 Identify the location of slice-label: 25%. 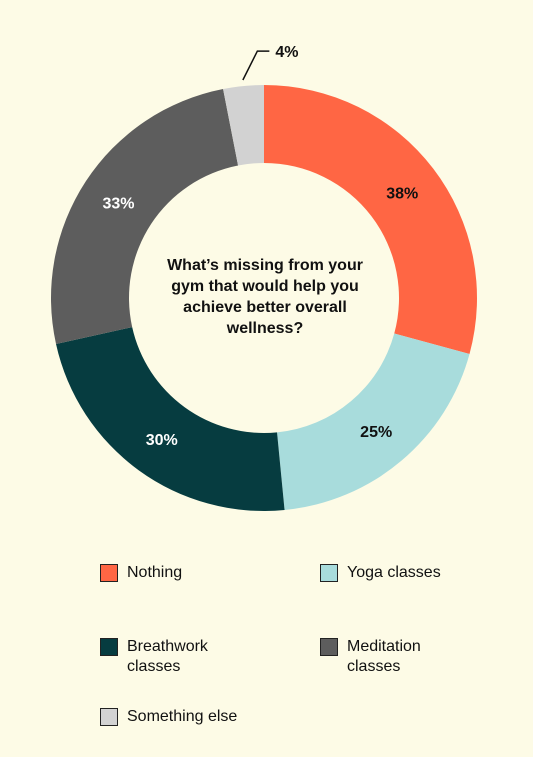
(376, 432).